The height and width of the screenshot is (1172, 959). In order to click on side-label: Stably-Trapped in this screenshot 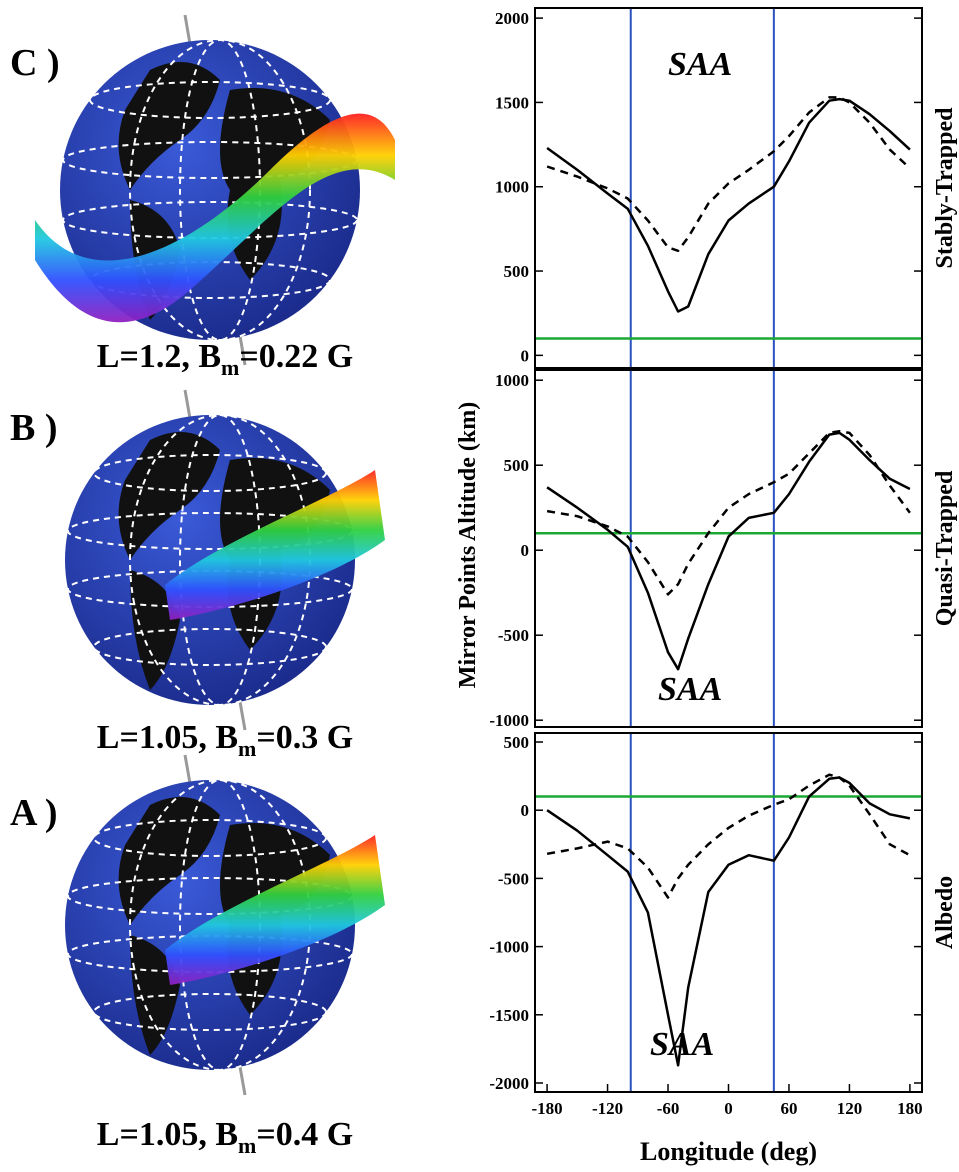, I will do `click(945, 188)`.